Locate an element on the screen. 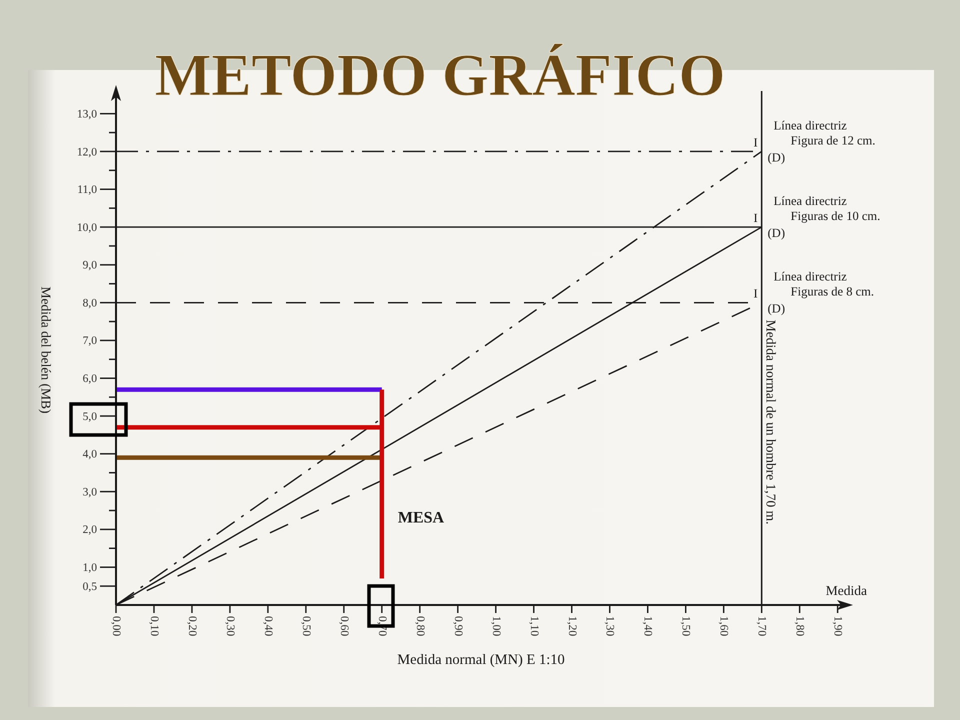  x-tick-label: 1,80 is located at coordinates (800, 626).